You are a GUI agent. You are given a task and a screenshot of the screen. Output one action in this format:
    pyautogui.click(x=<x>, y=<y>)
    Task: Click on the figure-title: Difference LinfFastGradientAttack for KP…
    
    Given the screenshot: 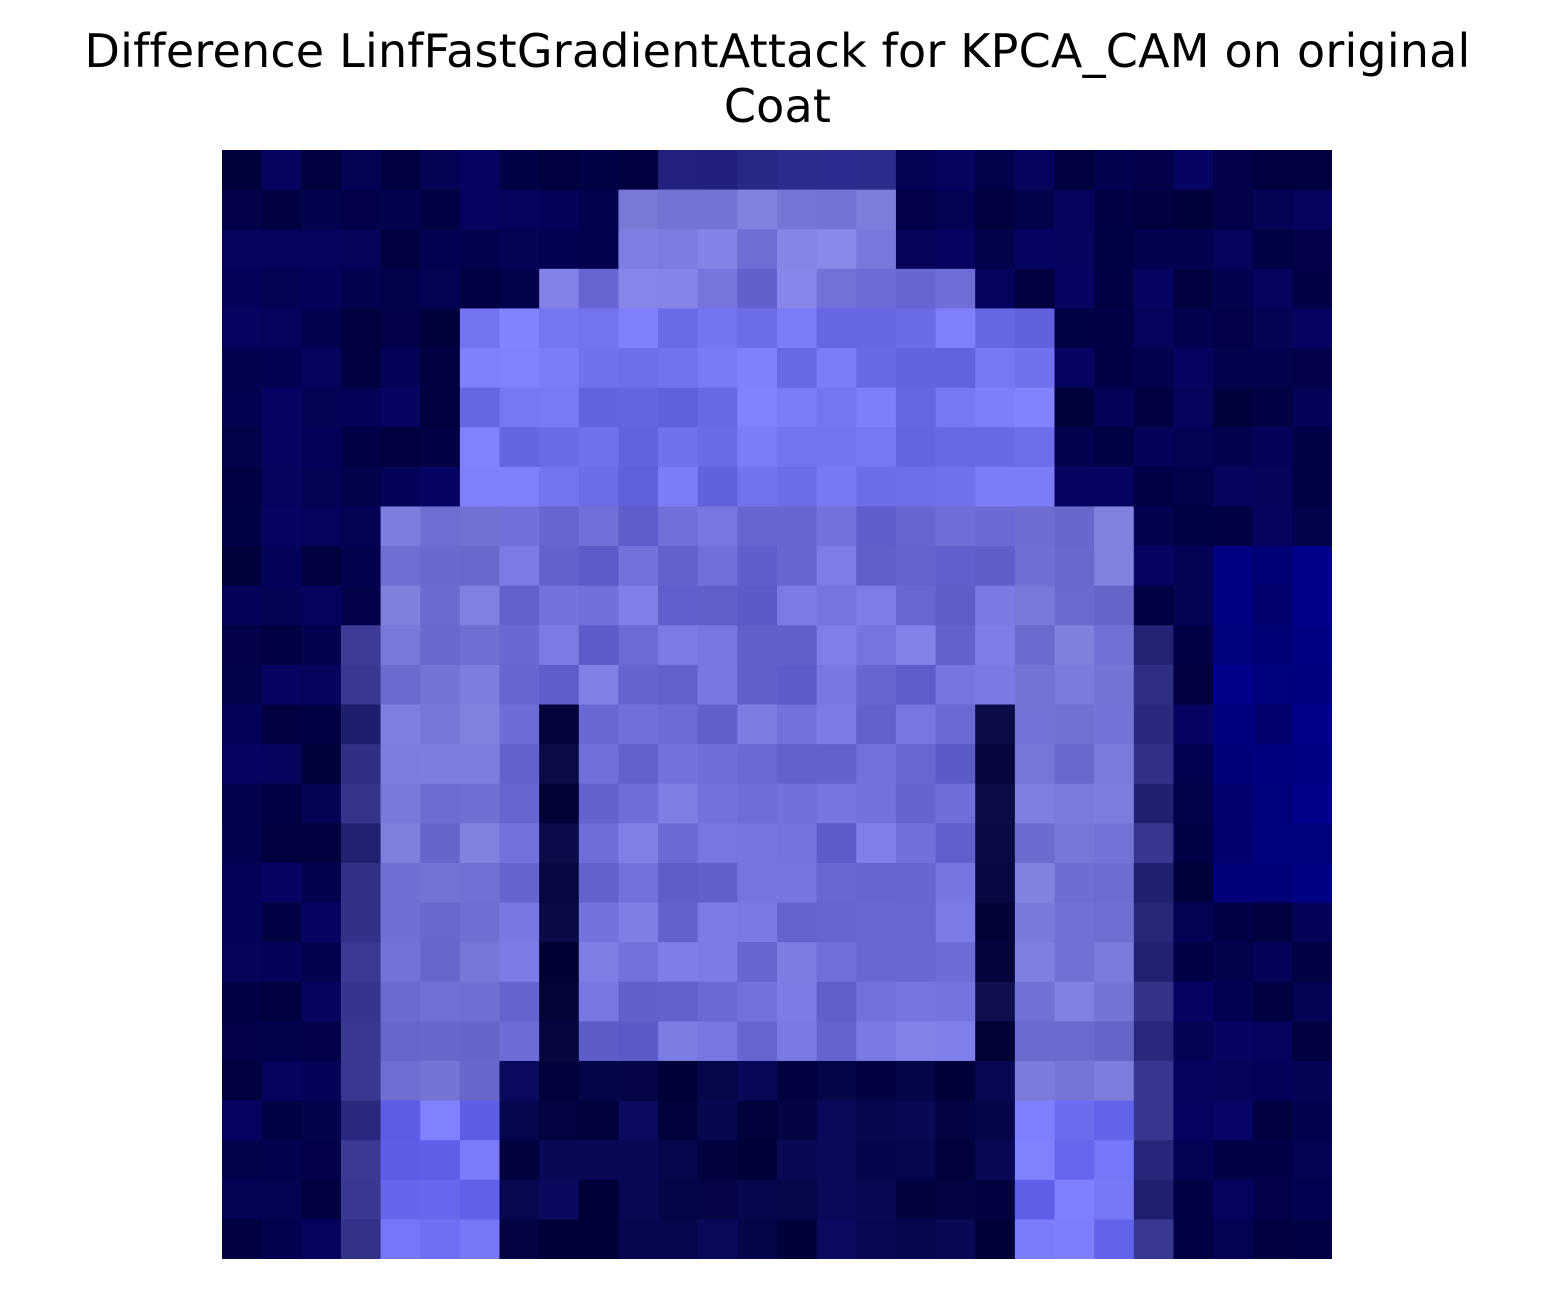 What is the action you would take?
    pyautogui.click(x=777, y=79)
    